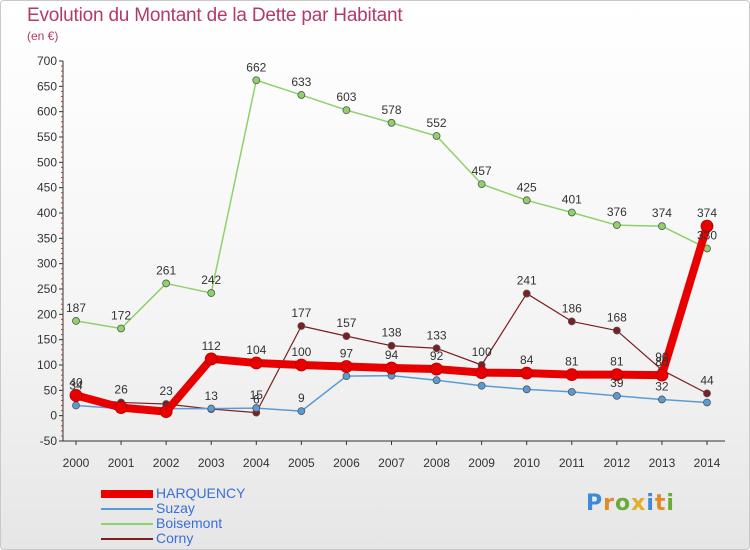 This screenshot has height=550, width=750. What do you see at coordinates (189, 523) in the screenshot?
I see `legend-label: Boisemont` at bounding box center [189, 523].